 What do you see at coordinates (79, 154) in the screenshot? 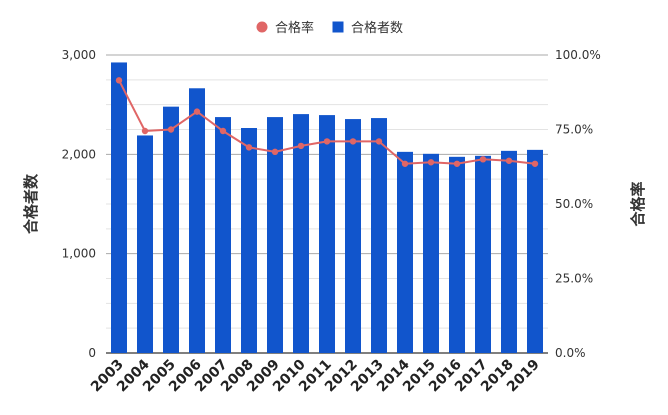
I see `left-tick-label: 2,000` at bounding box center [79, 154].